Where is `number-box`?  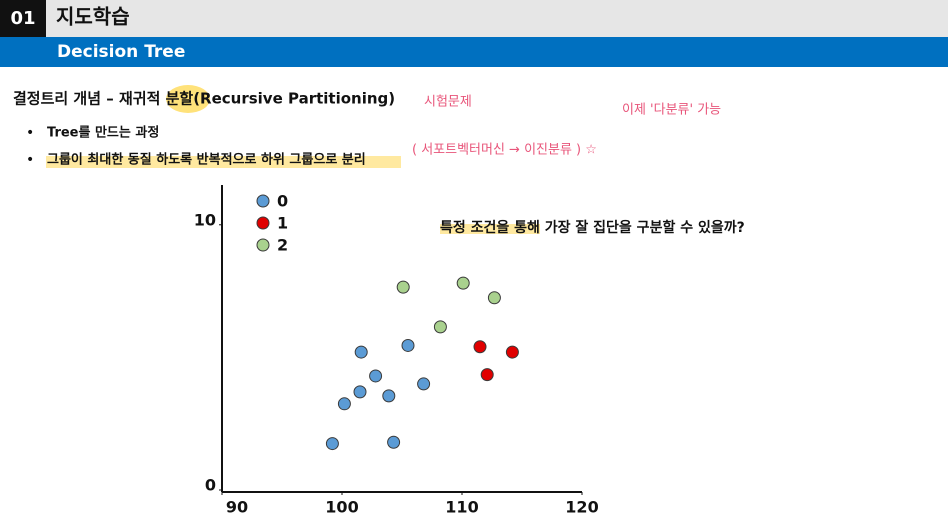 number-box is located at coordinates (23, 18).